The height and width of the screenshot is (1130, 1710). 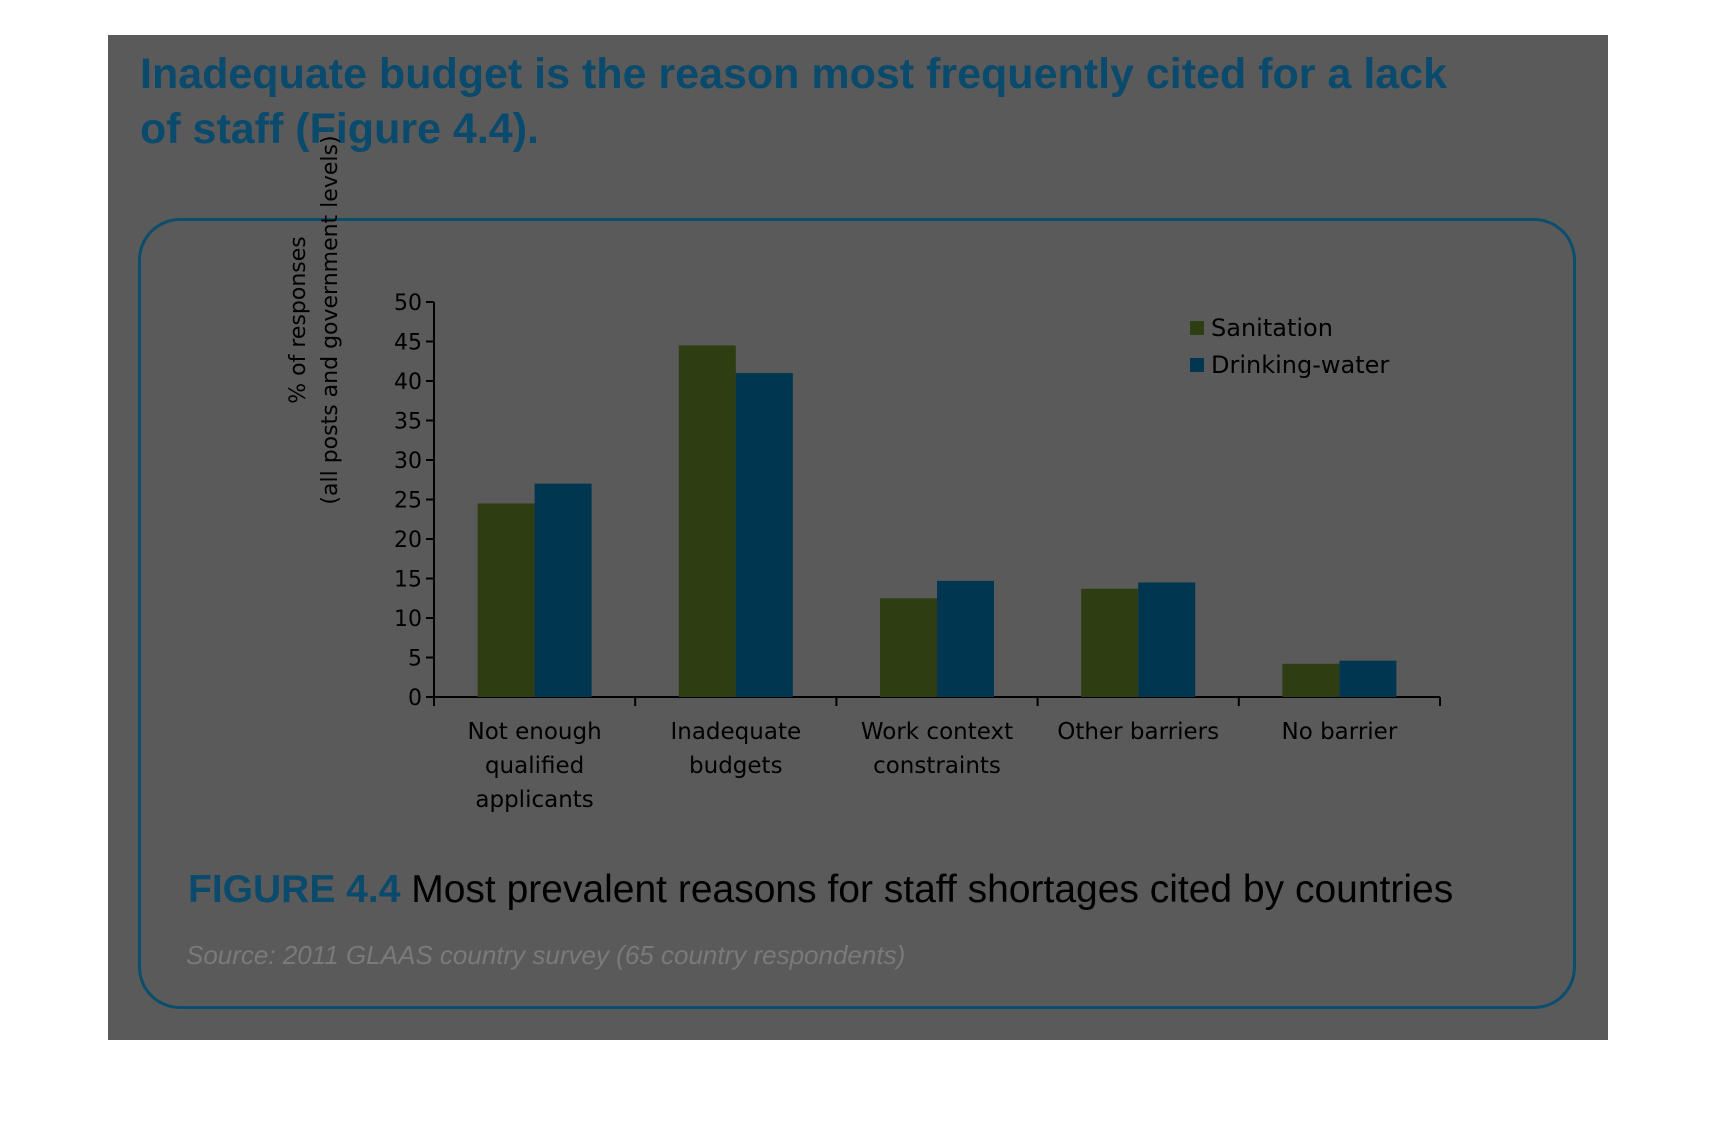 I want to click on x-category-label-line: Other barriers, so click(x=1138, y=732).